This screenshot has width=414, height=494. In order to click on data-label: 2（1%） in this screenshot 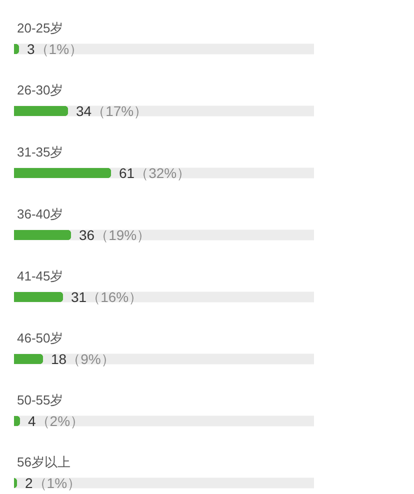, I will do `click(53, 483)`.